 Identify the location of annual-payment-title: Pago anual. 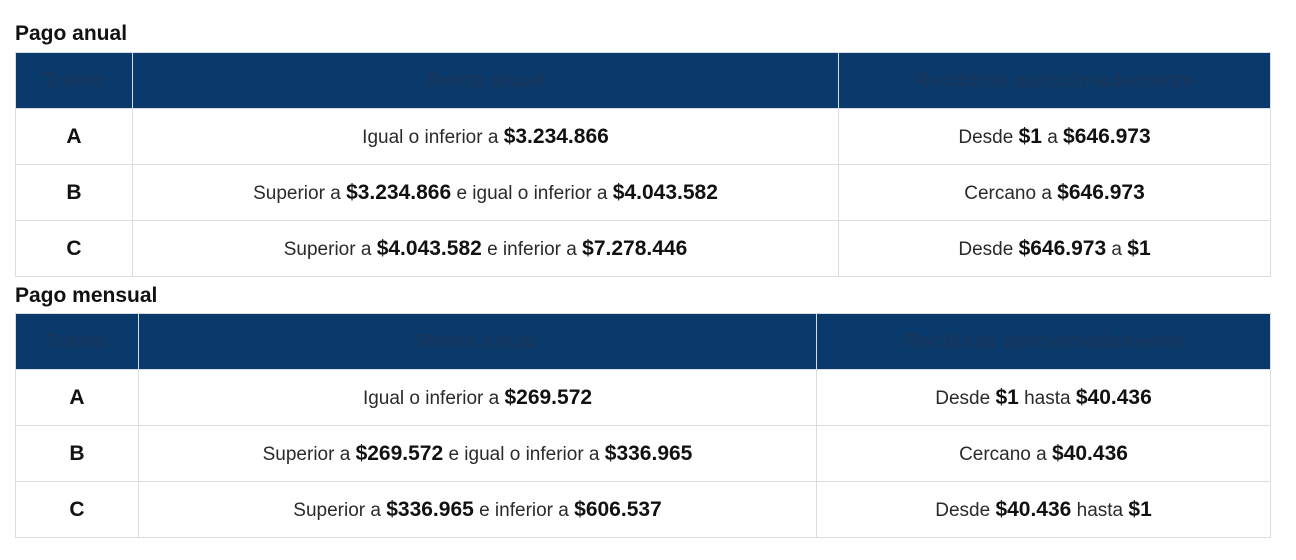
(71, 33).